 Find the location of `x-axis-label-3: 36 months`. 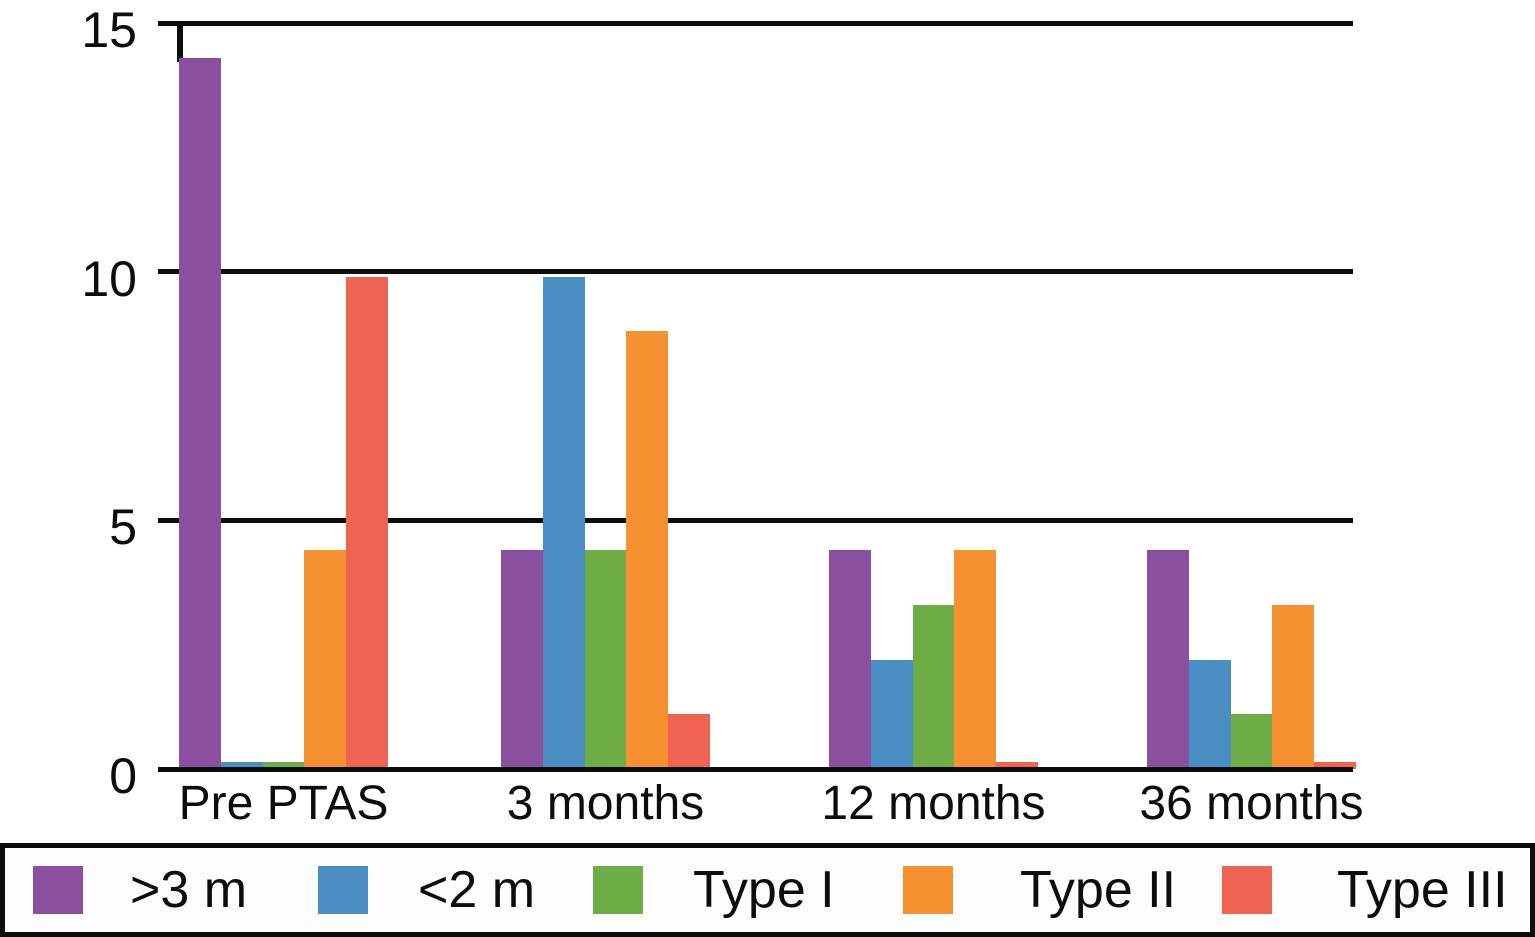

x-axis-label-3: 36 months is located at coordinates (1251, 803).